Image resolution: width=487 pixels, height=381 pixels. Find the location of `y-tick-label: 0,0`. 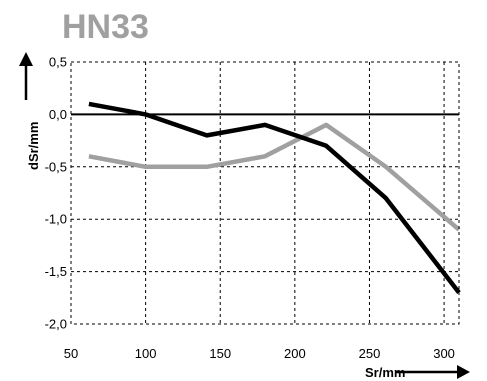

y-tick-label: 0,0 is located at coordinates (58, 114).